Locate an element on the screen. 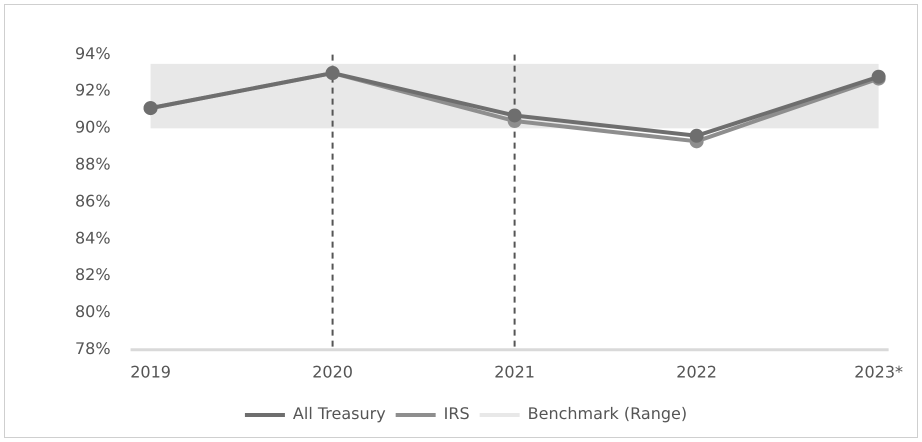  x-tick-label: 2021 is located at coordinates (514, 372).